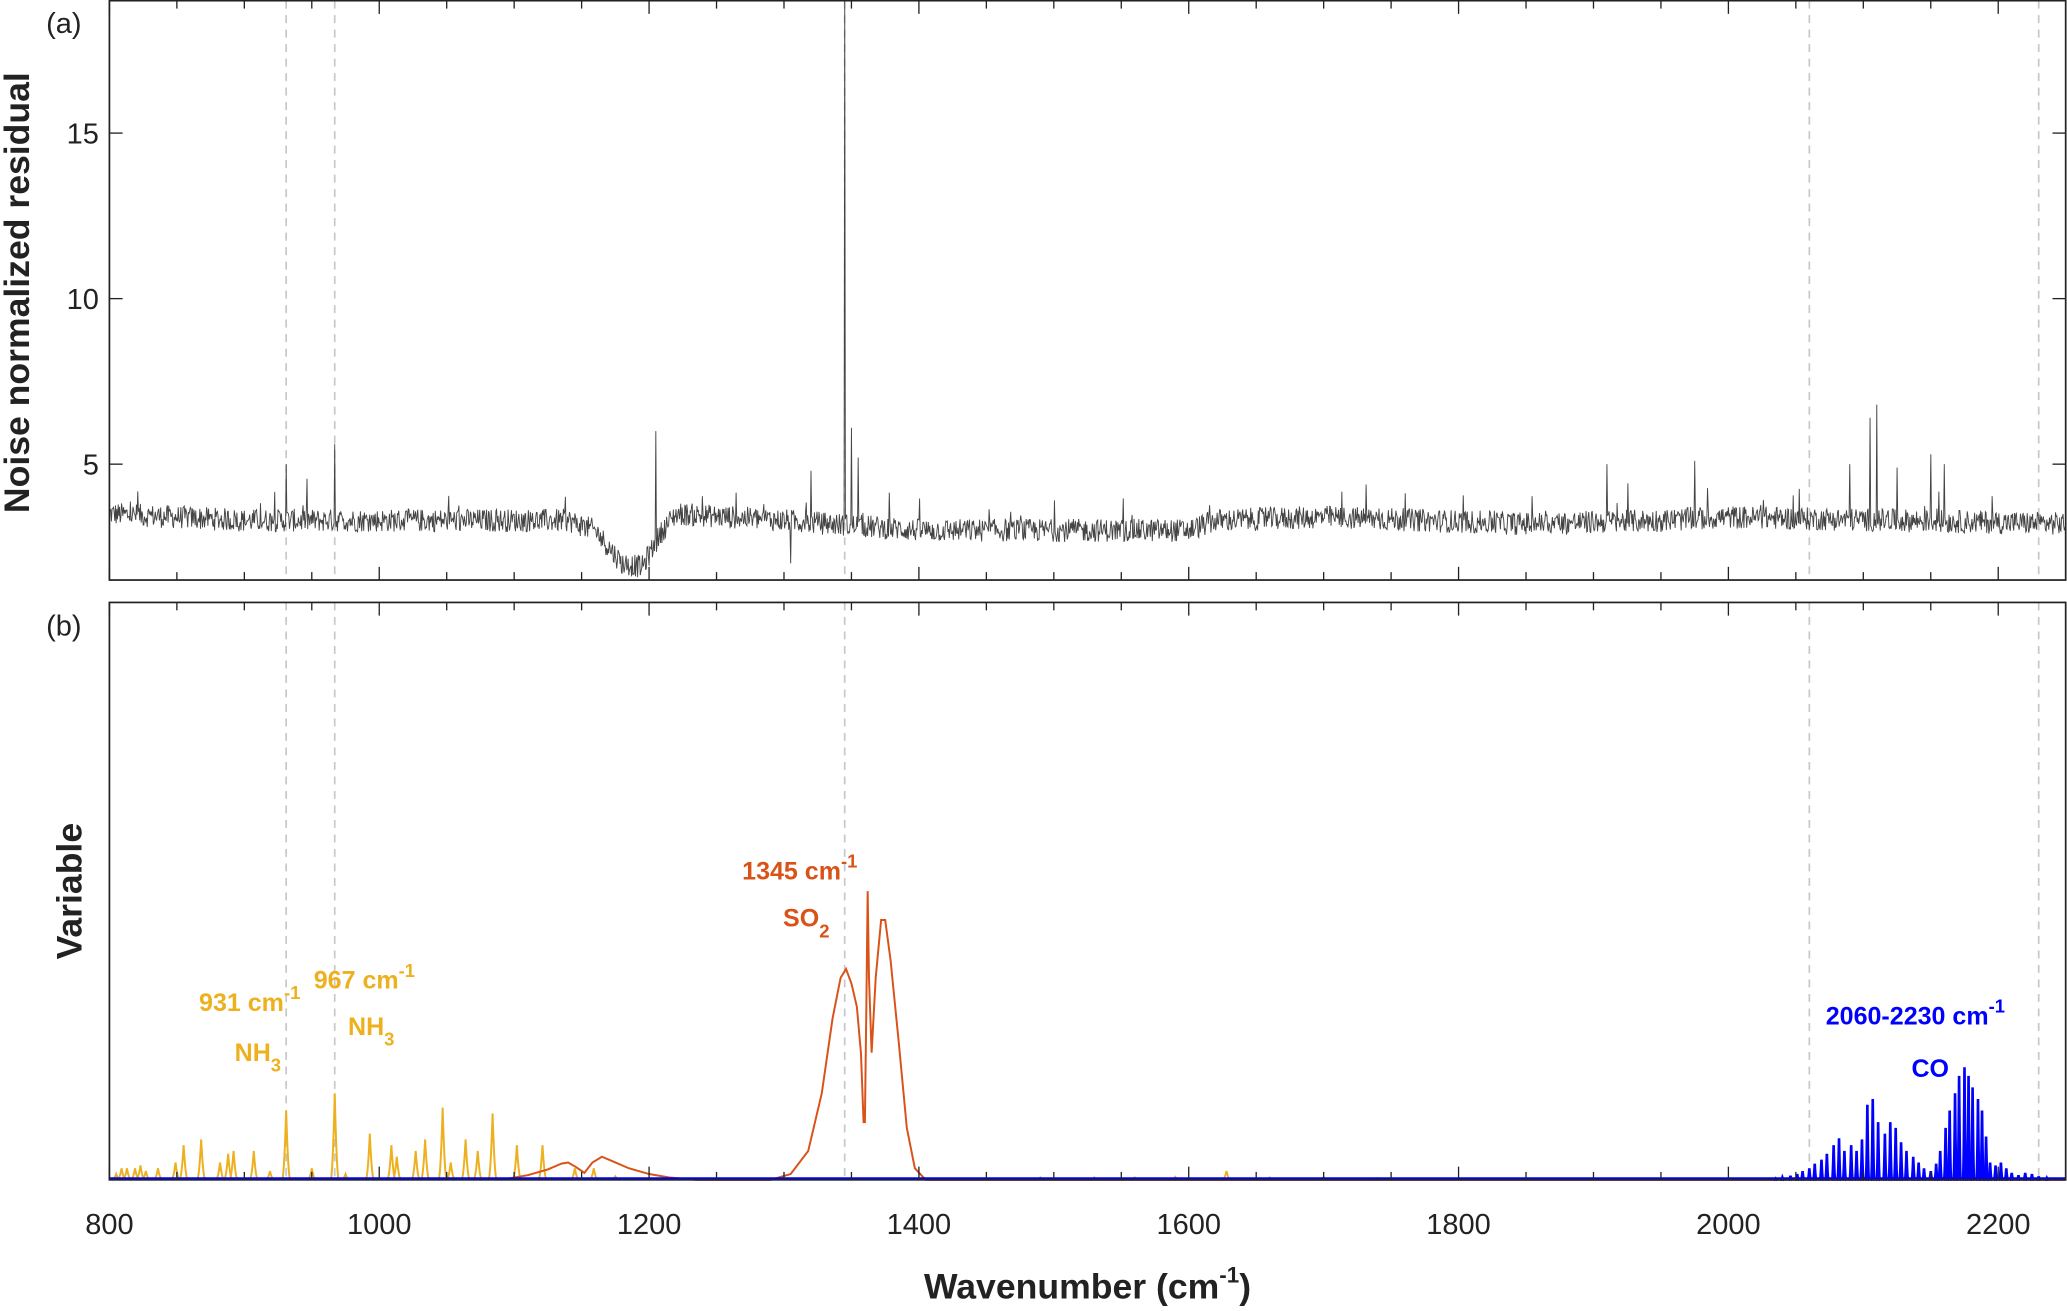 The height and width of the screenshot is (1311, 2067). What do you see at coordinates (919, 1225) in the screenshot?
I see `x-tick-label: 1400` at bounding box center [919, 1225].